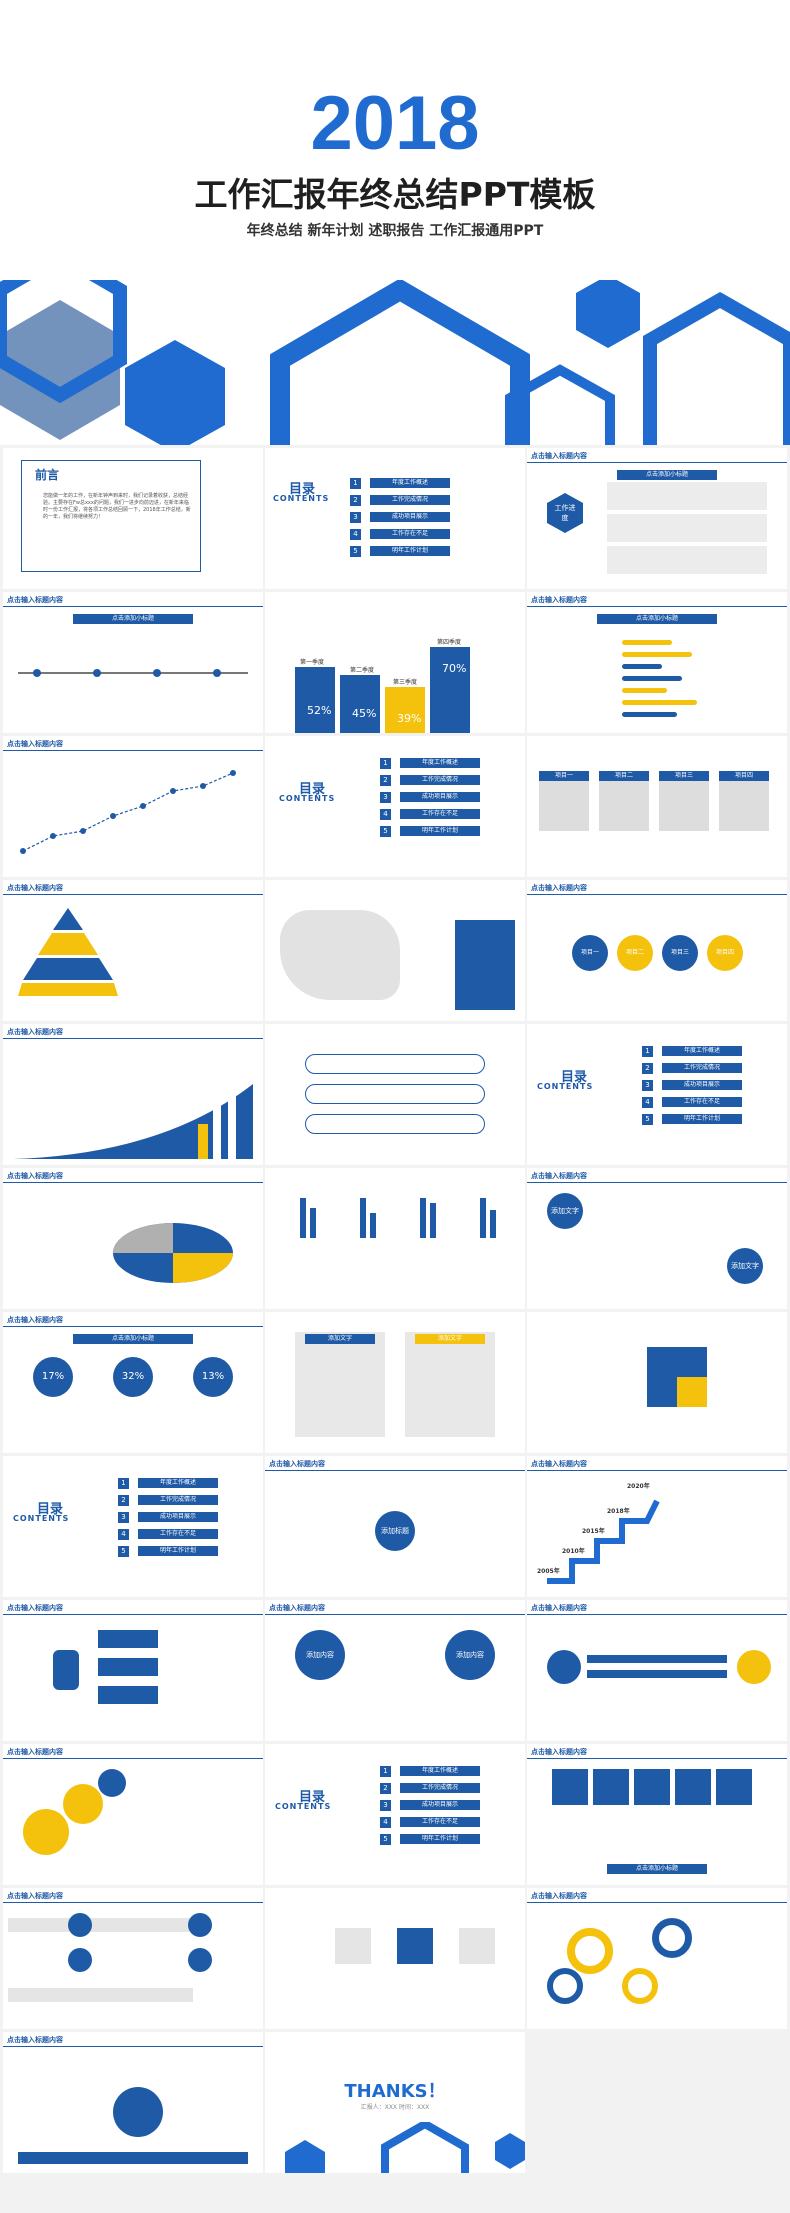  I want to click on cover-title: 工作汇报年终总结PPT模板, so click(395, 194).